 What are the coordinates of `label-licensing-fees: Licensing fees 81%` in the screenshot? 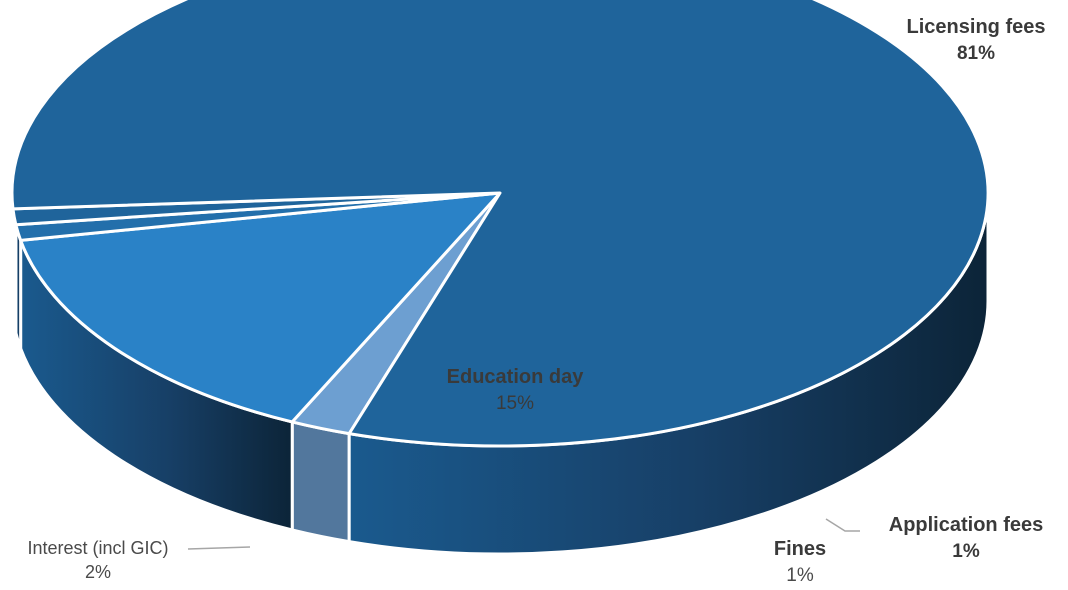 It's located at (976, 40).